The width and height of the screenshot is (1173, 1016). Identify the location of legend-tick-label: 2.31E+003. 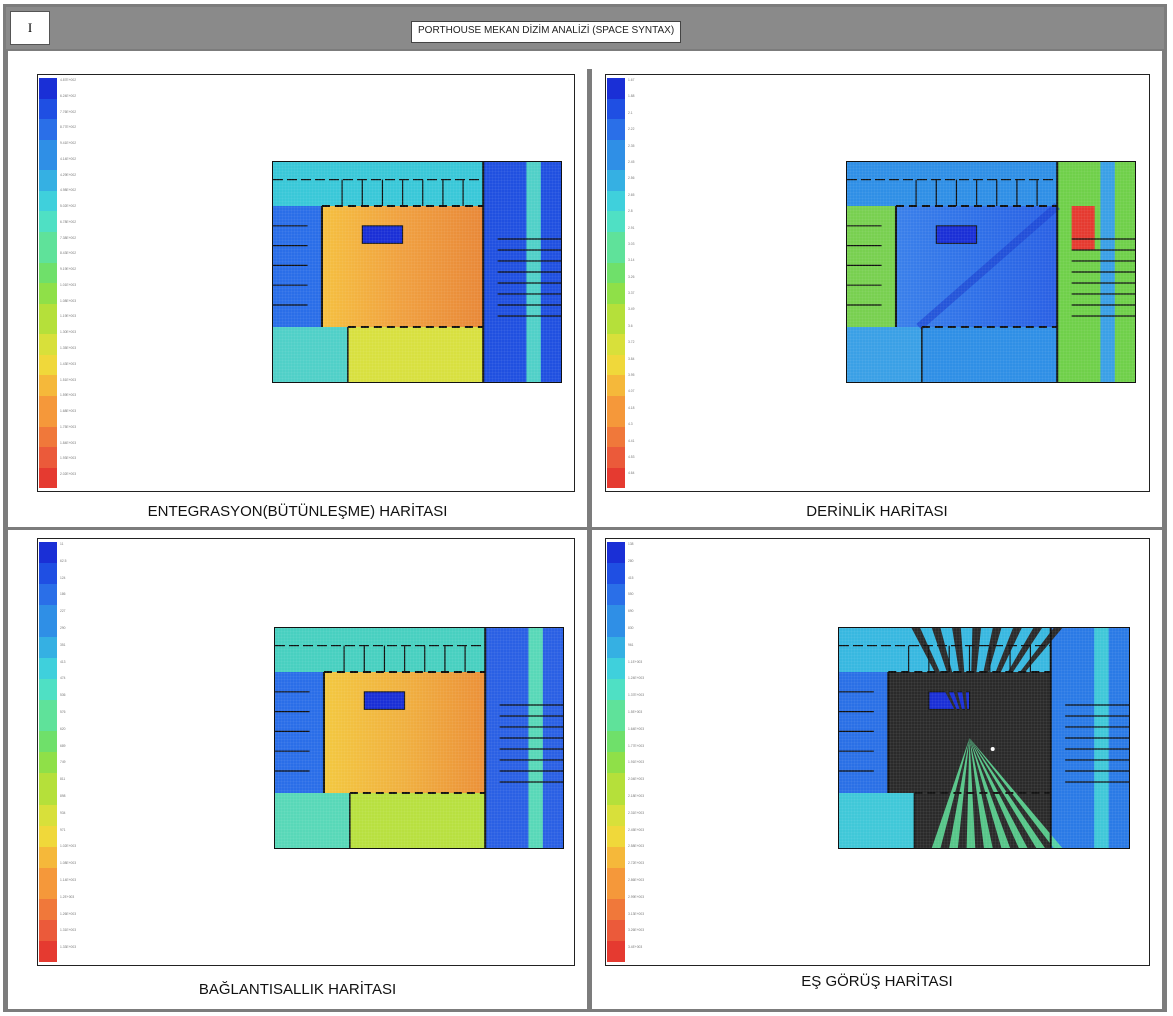
(636, 812).